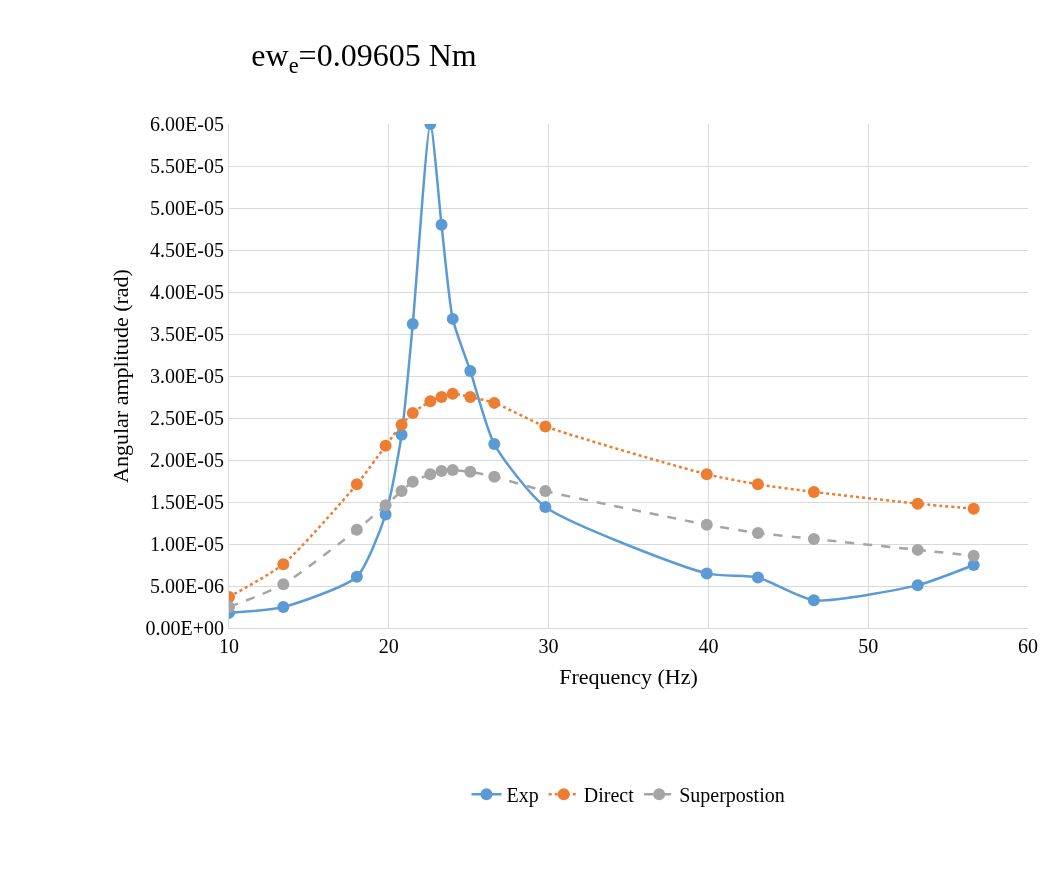 The image size is (1055, 871). I want to click on y-tick-label: 2.50E-05, so click(187, 418).